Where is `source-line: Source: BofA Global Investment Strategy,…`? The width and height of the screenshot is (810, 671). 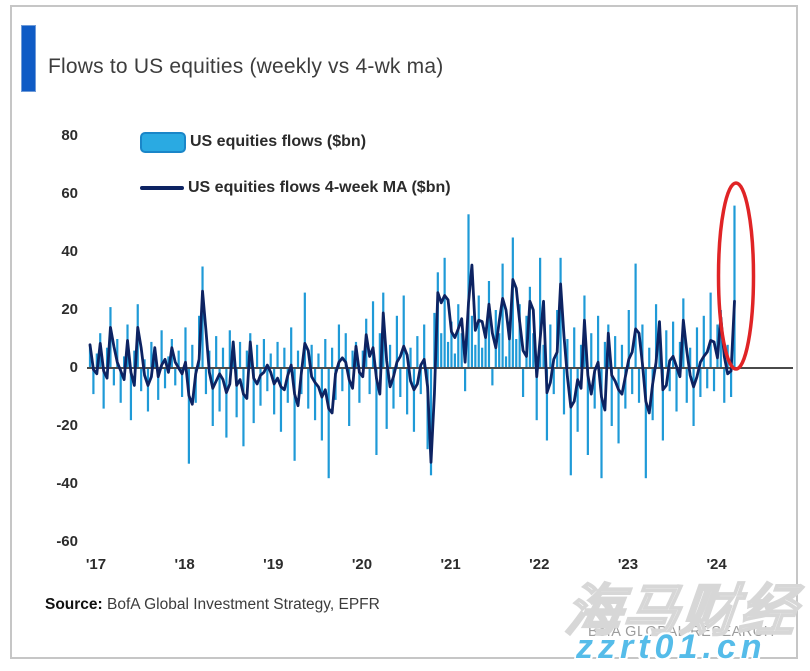
source-line: Source: BofA Global Investment Strategy,… is located at coordinates (212, 605).